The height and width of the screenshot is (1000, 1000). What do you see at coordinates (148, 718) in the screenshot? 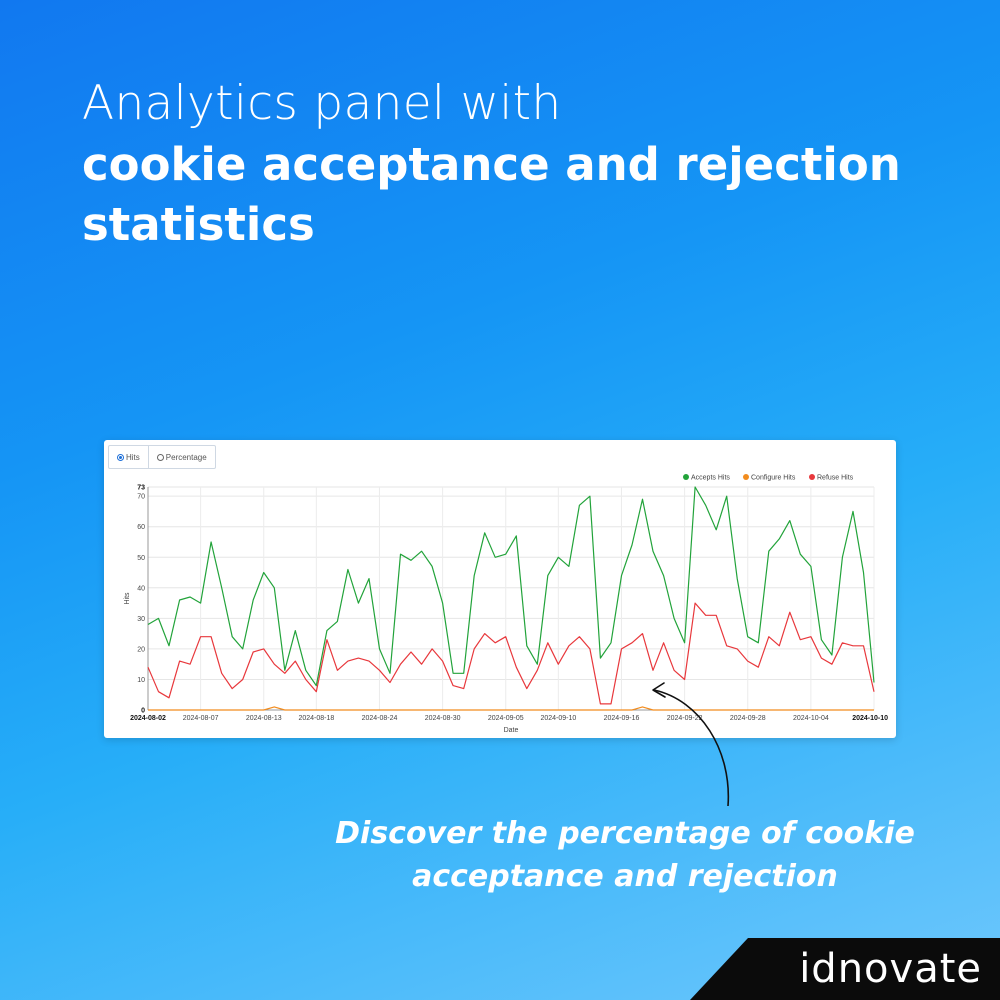
I see `x-tick-label: 2024-08-02` at bounding box center [148, 718].